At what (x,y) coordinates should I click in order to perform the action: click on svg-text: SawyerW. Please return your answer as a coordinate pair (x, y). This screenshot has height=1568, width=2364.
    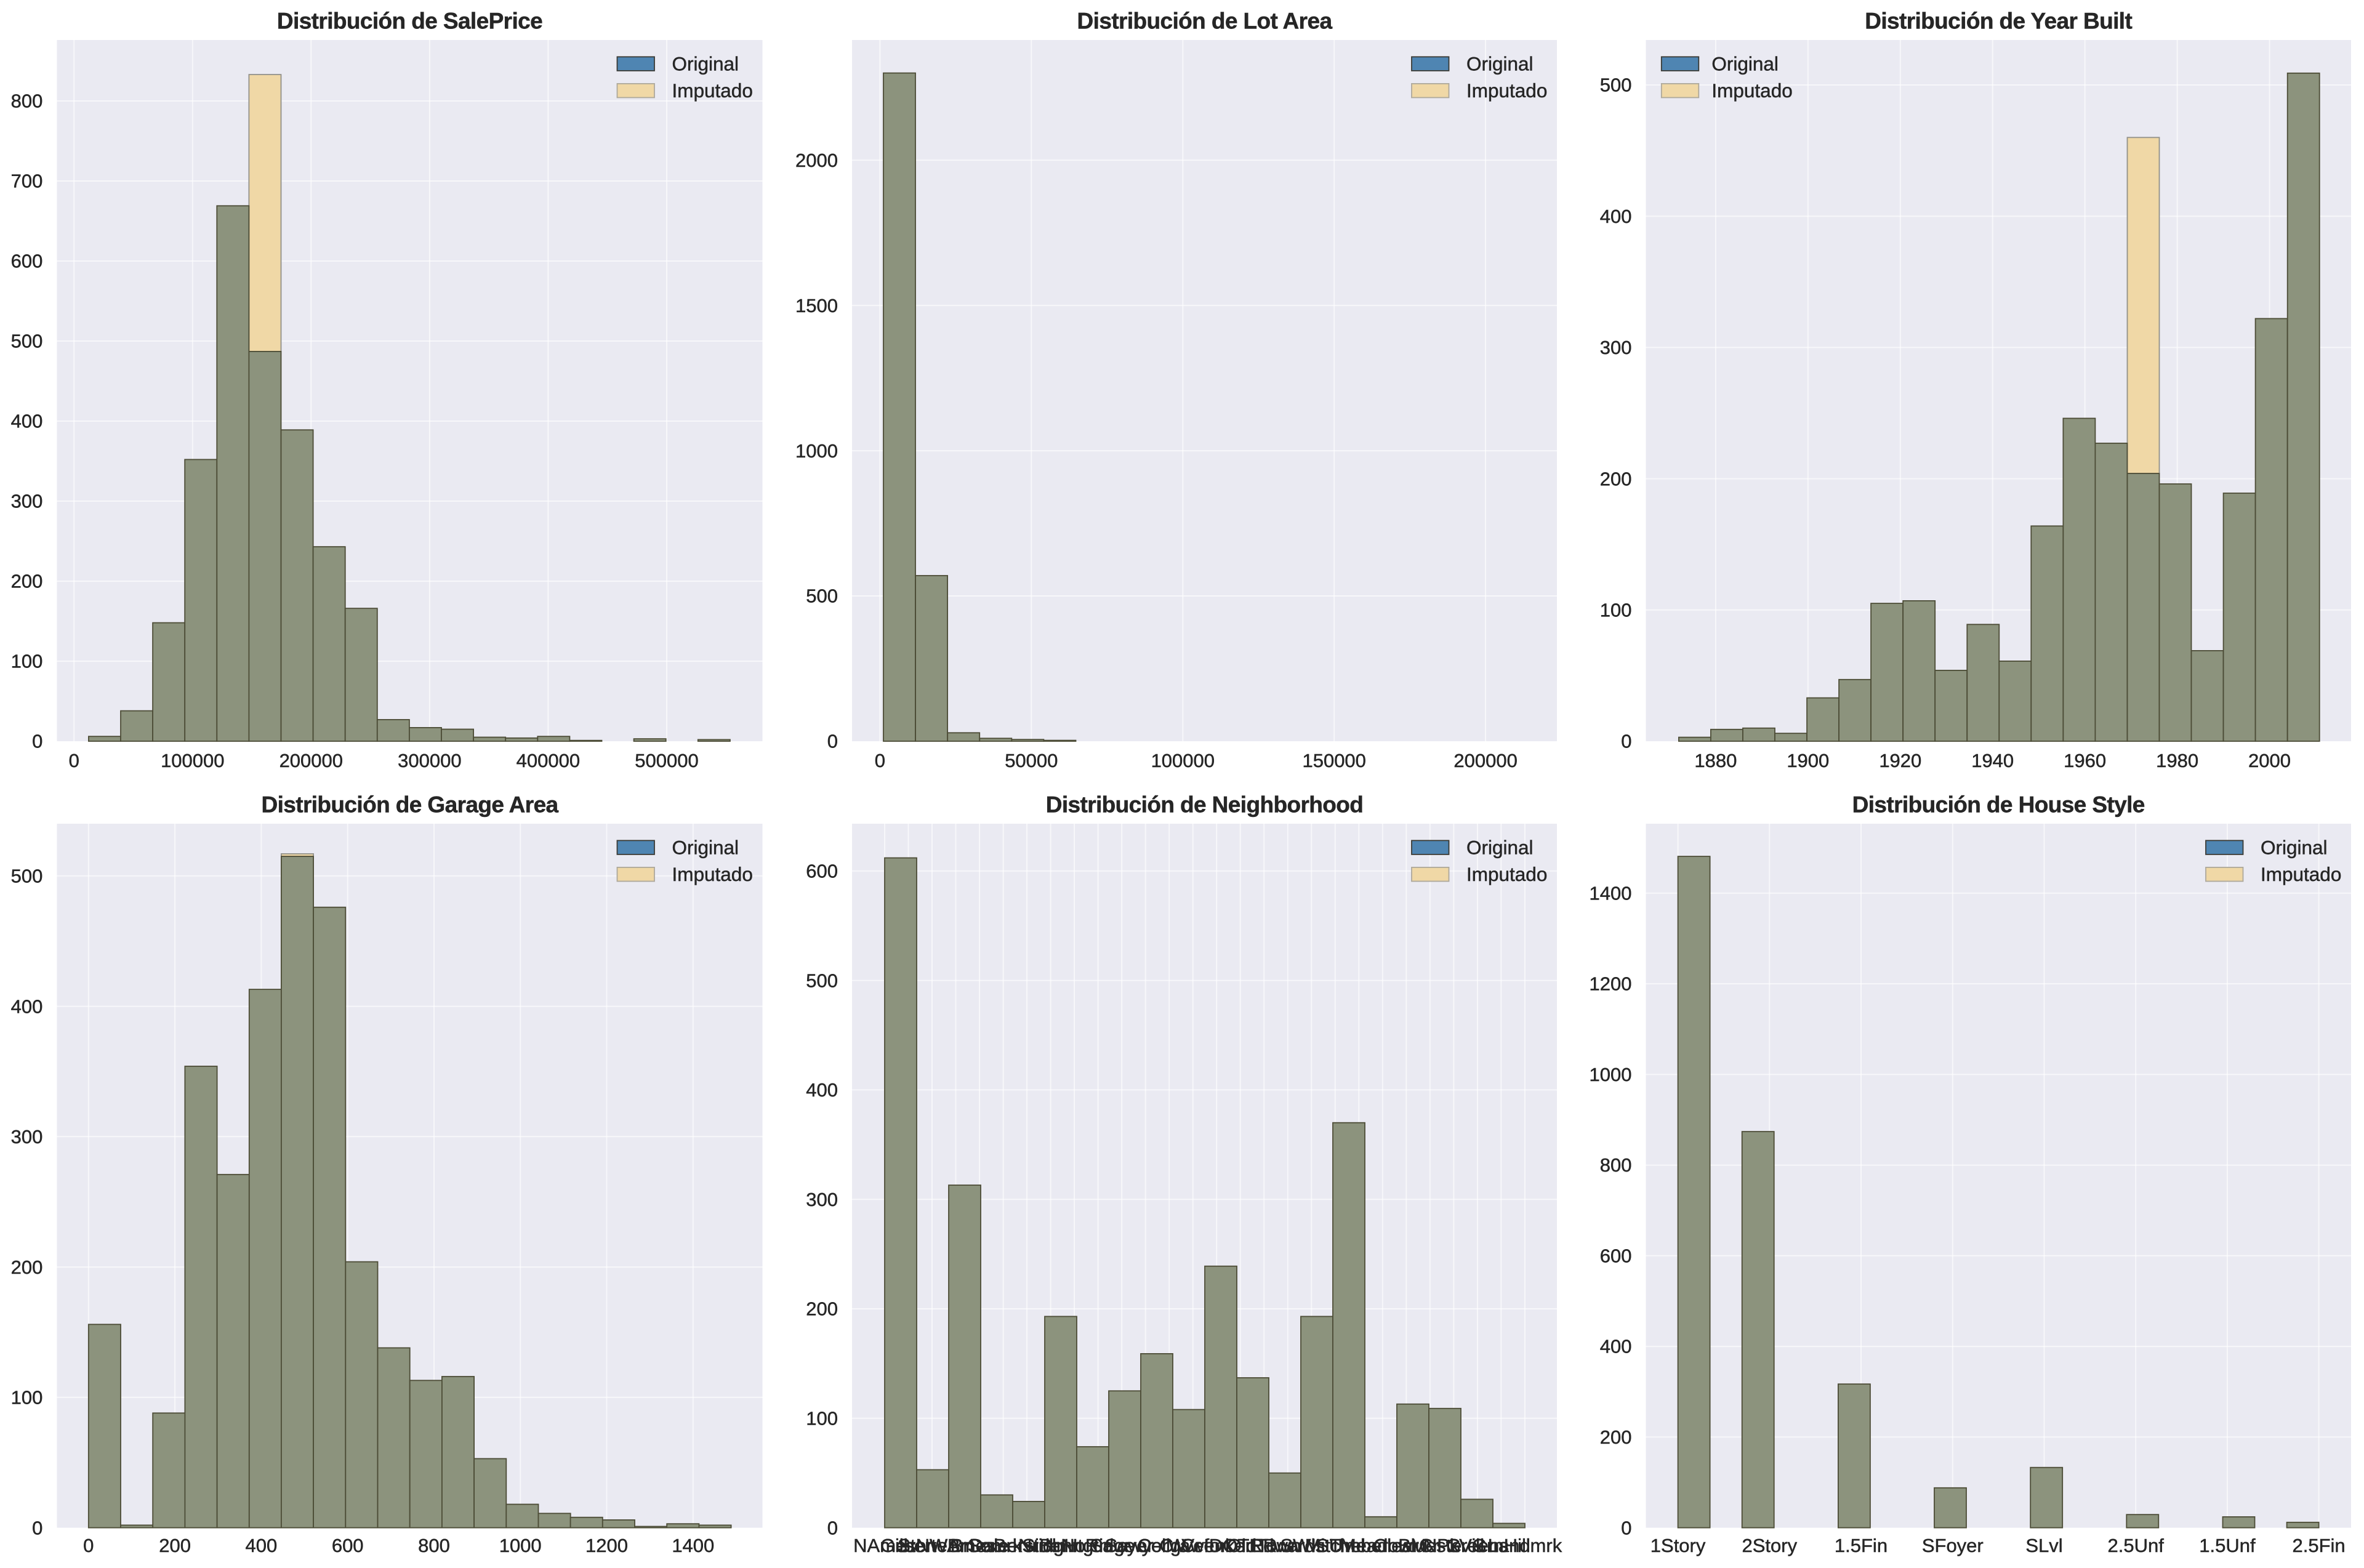
    Looking at the image, I should click on (1145, 1545).